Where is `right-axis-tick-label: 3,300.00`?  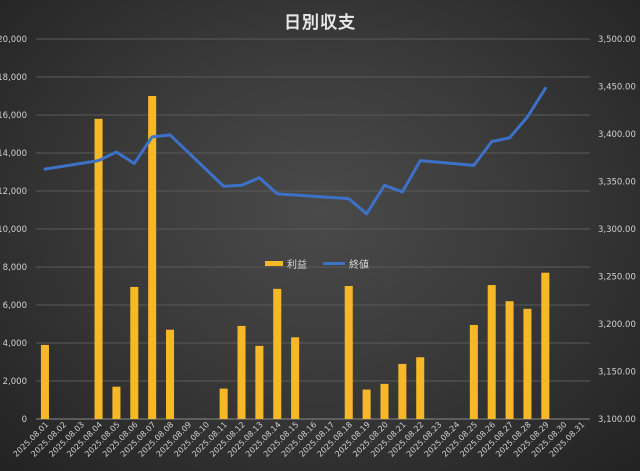
right-axis-tick-label: 3,300.00 is located at coordinates (617, 230).